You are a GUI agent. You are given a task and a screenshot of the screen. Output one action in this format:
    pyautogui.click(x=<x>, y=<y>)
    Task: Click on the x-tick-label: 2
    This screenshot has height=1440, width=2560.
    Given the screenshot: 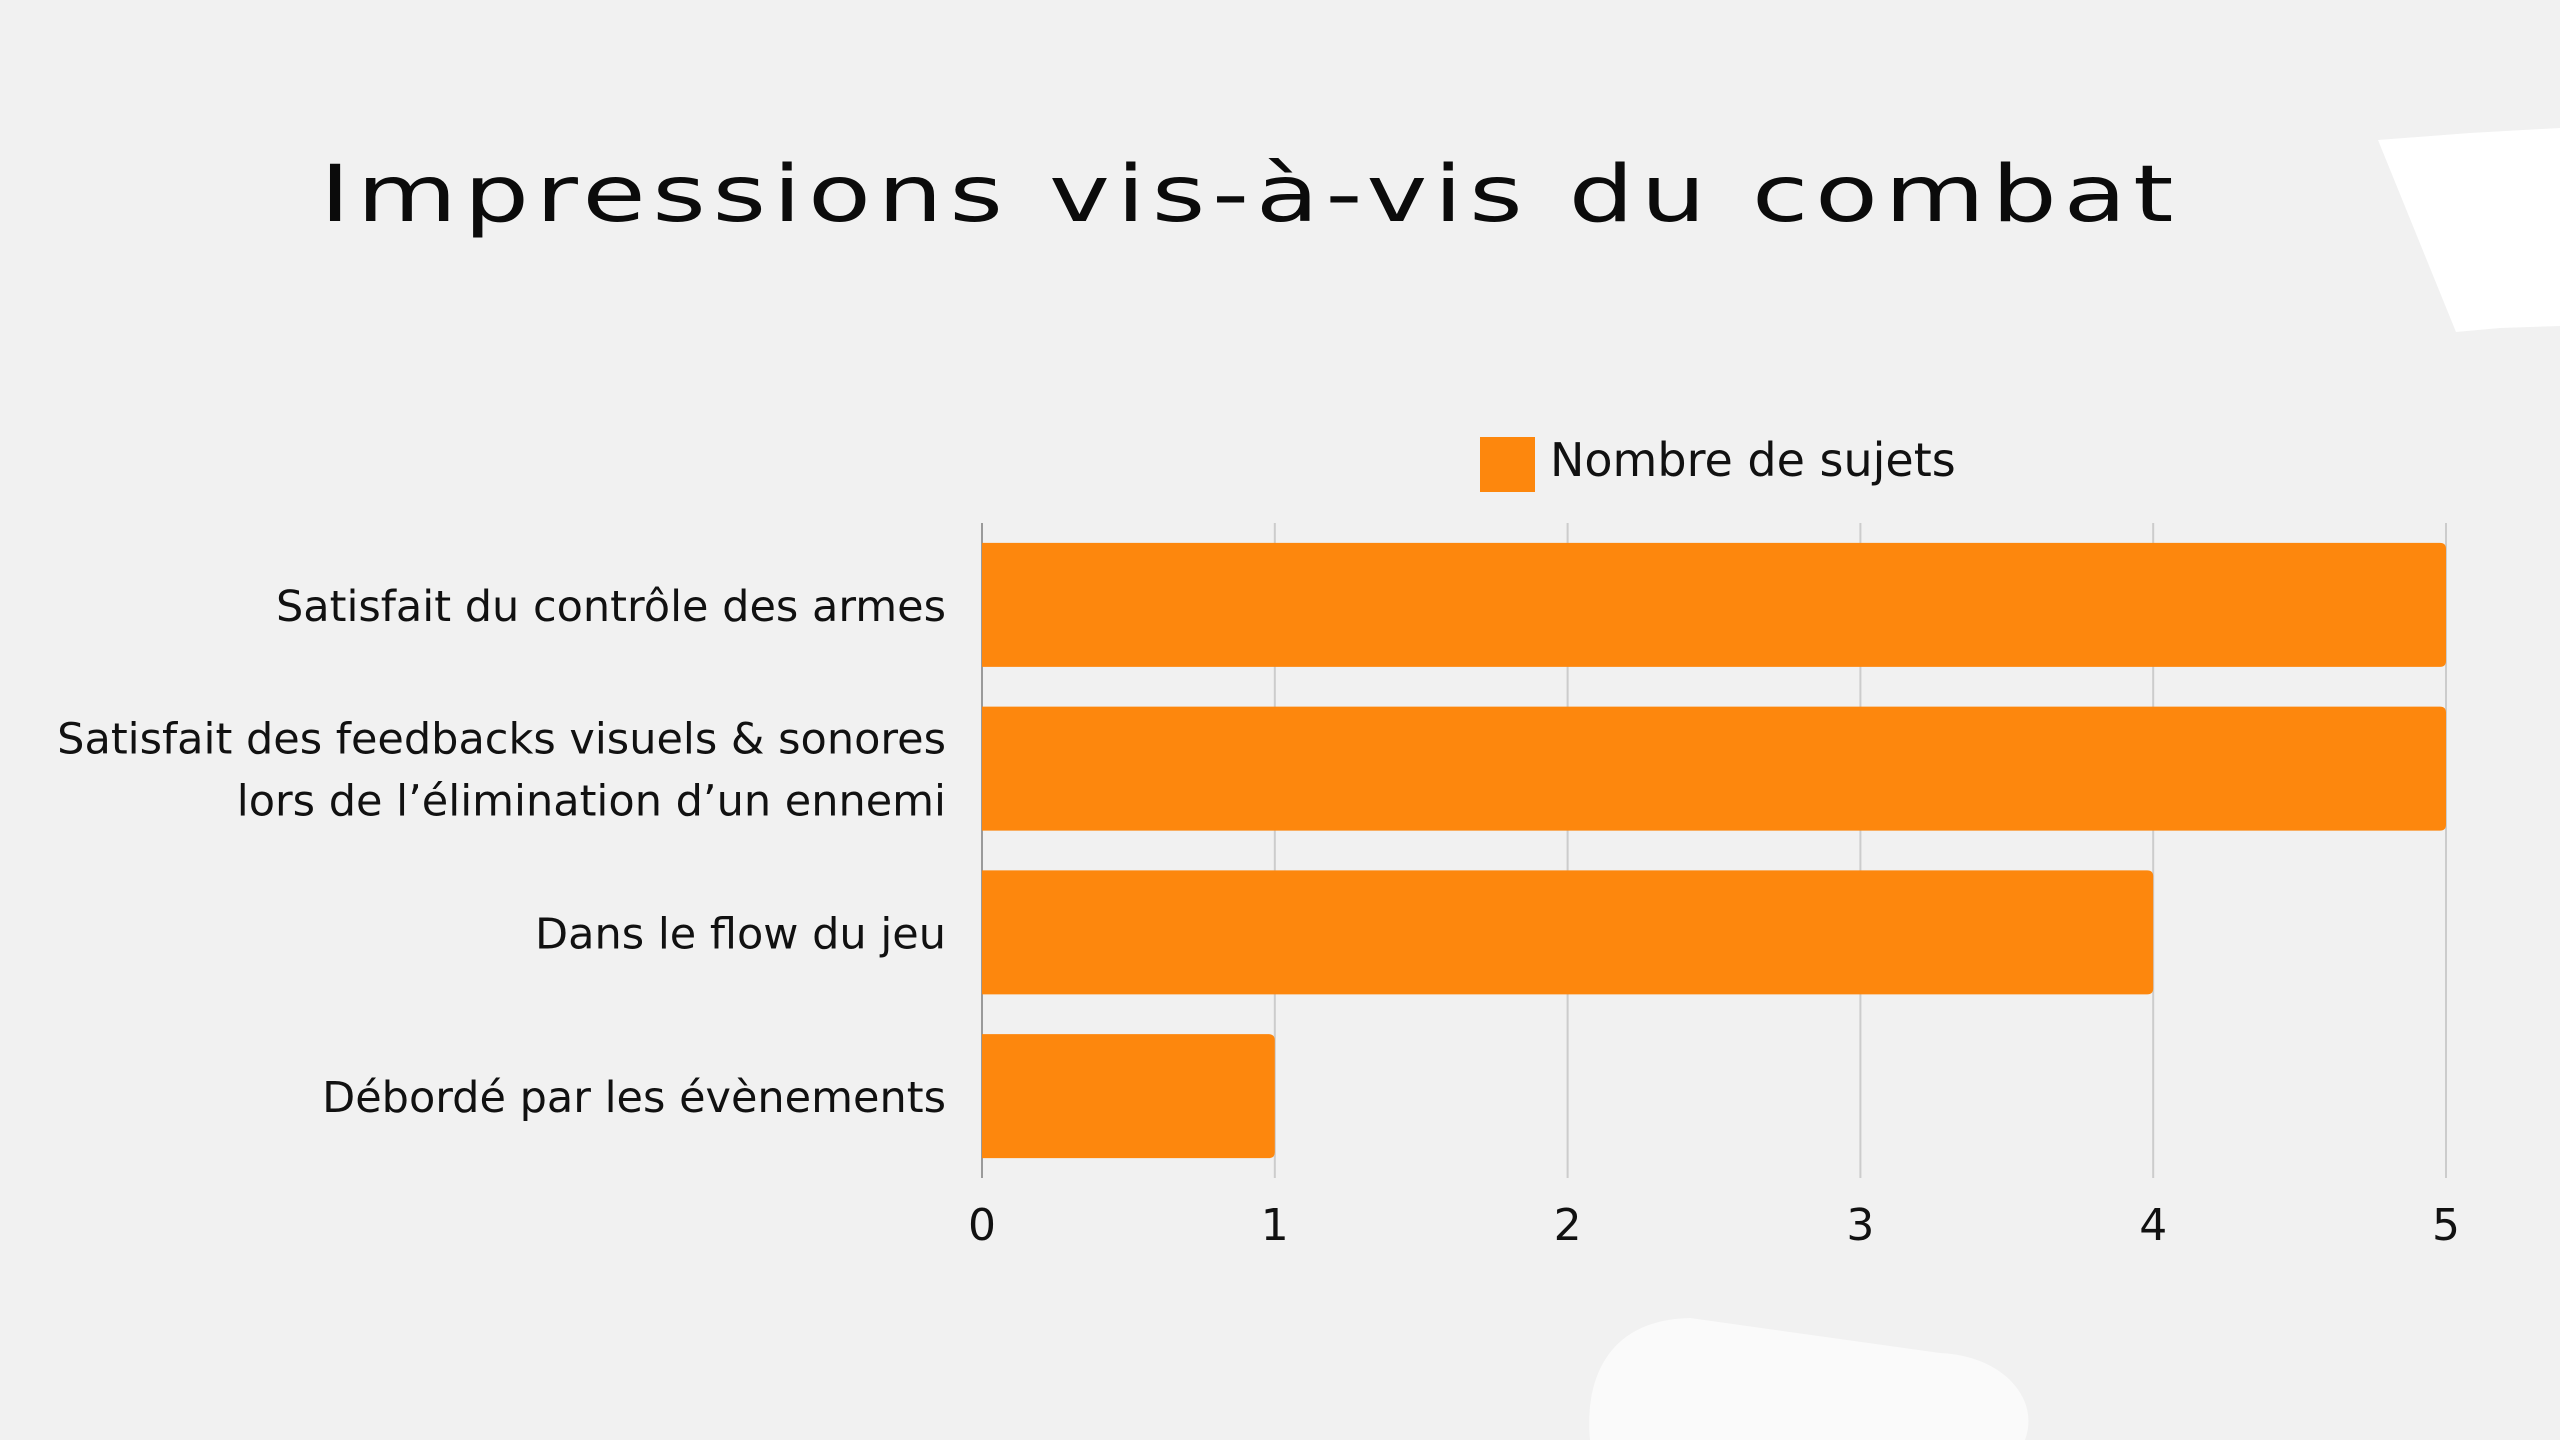 What is the action you would take?
    pyautogui.click(x=1568, y=1225)
    